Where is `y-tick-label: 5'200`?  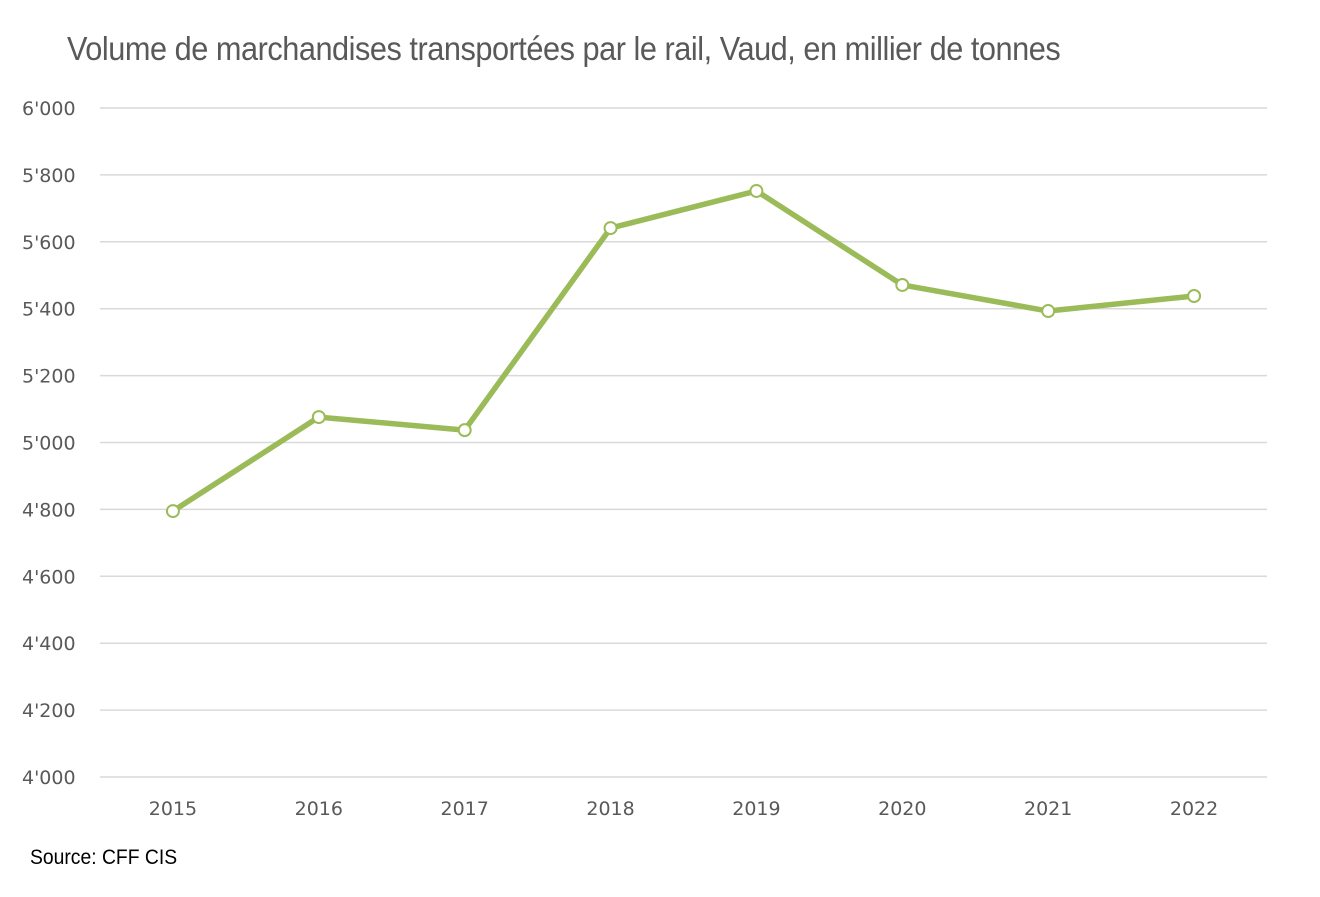
y-tick-label: 5'200 is located at coordinates (49, 377).